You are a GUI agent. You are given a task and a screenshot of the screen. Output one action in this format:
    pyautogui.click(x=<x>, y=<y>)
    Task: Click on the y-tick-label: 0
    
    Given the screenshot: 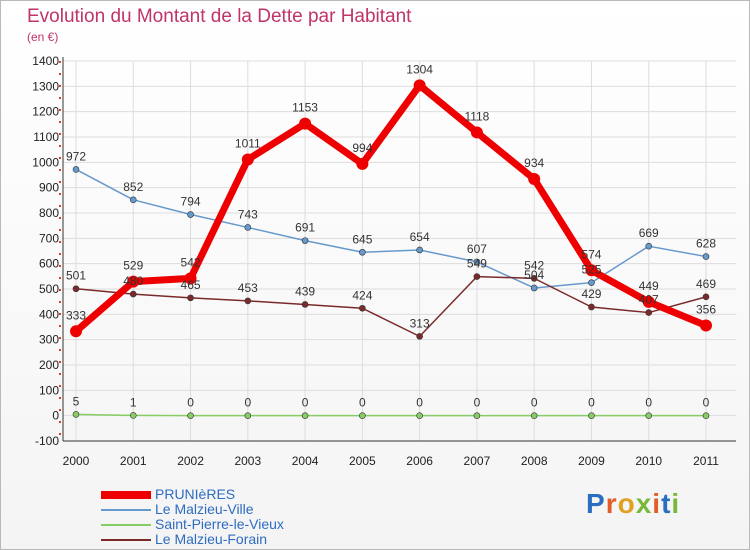 What is the action you would take?
    pyautogui.click(x=55, y=416)
    